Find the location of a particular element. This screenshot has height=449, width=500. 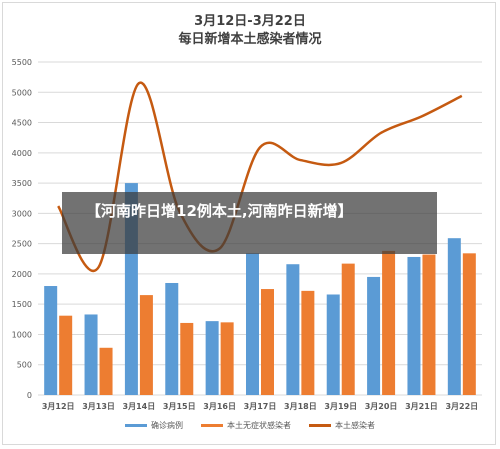

x-tick-label: 3月15日 is located at coordinates (179, 406).